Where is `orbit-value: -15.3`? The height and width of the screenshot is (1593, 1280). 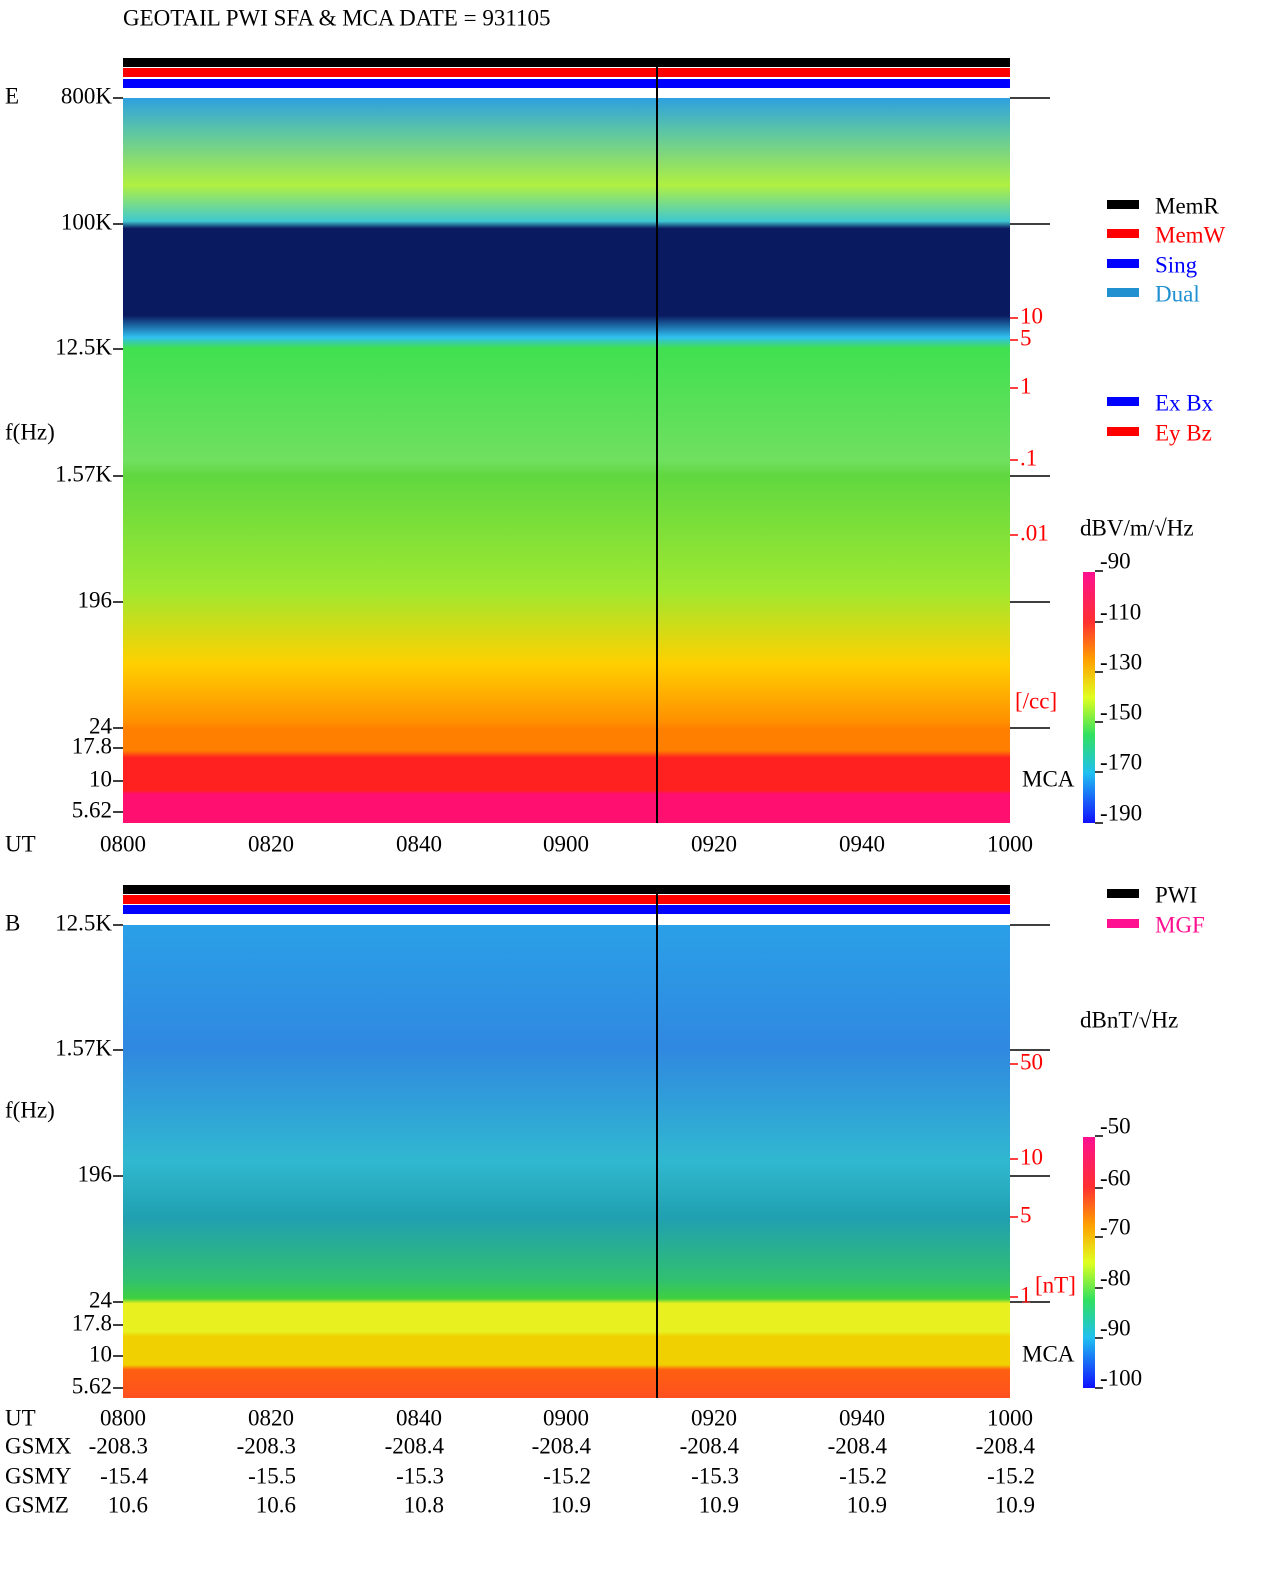
orbit-value: -15.3 is located at coordinates (715, 1475).